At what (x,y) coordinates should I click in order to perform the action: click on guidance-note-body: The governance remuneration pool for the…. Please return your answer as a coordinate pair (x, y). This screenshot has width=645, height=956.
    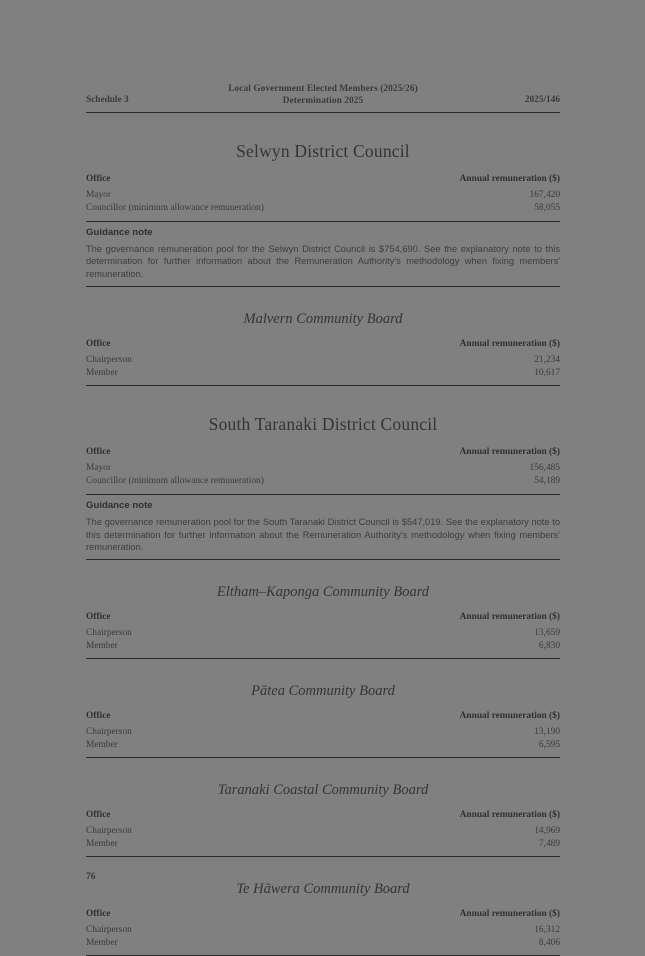
    Looking at the image, I should click on (323, 535).